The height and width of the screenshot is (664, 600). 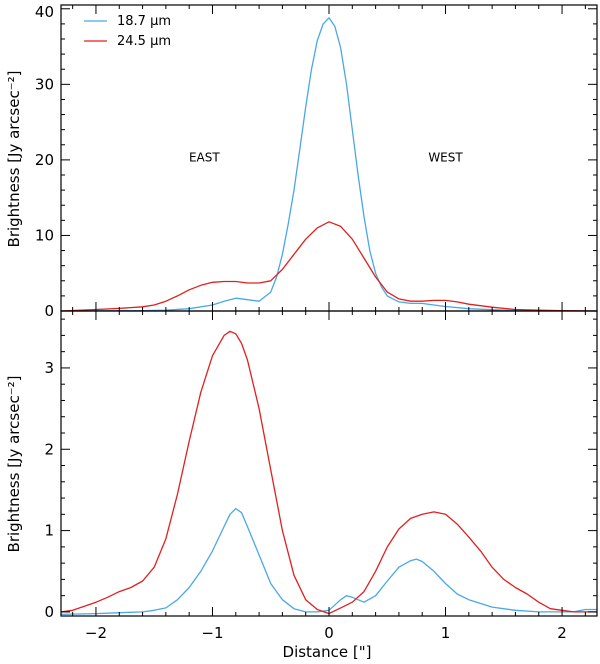 I want to click on xtick-label: −2, so click(x=96, y=633).